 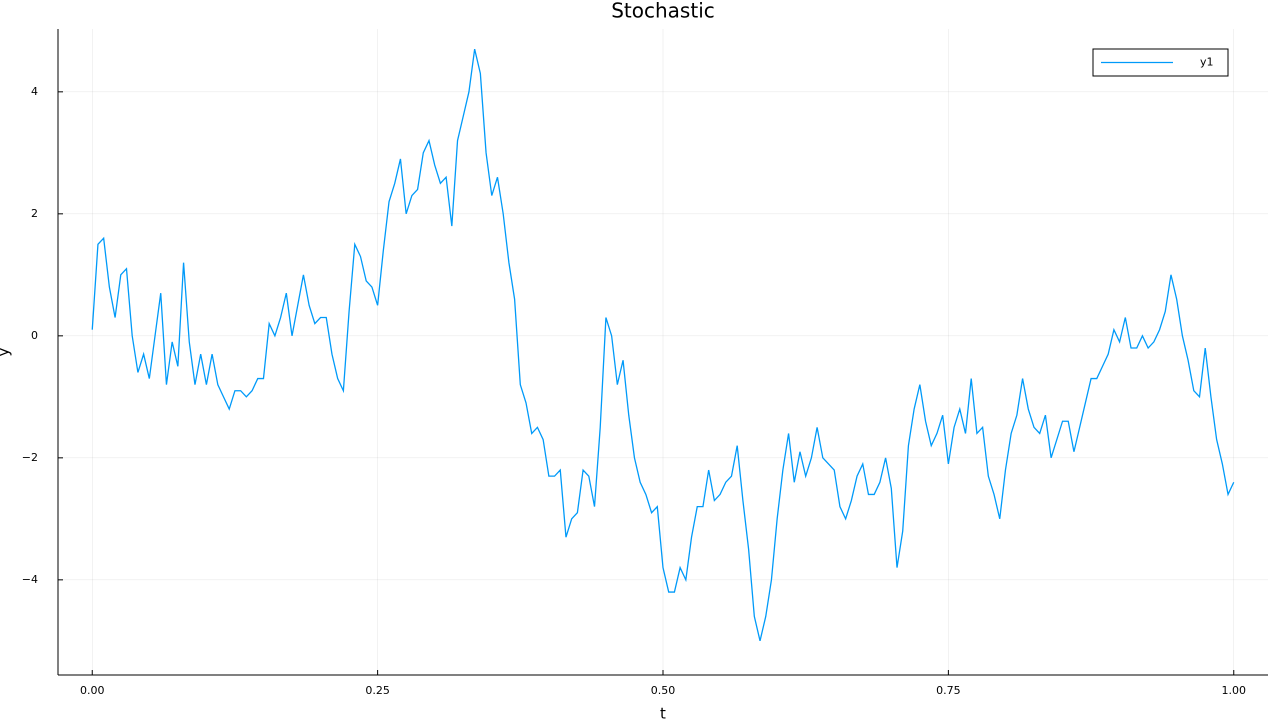 What do you see at coordinates (34, 91) in the screenshot?
I see `y-tick-label: 4` at bounding box center [34, 91].